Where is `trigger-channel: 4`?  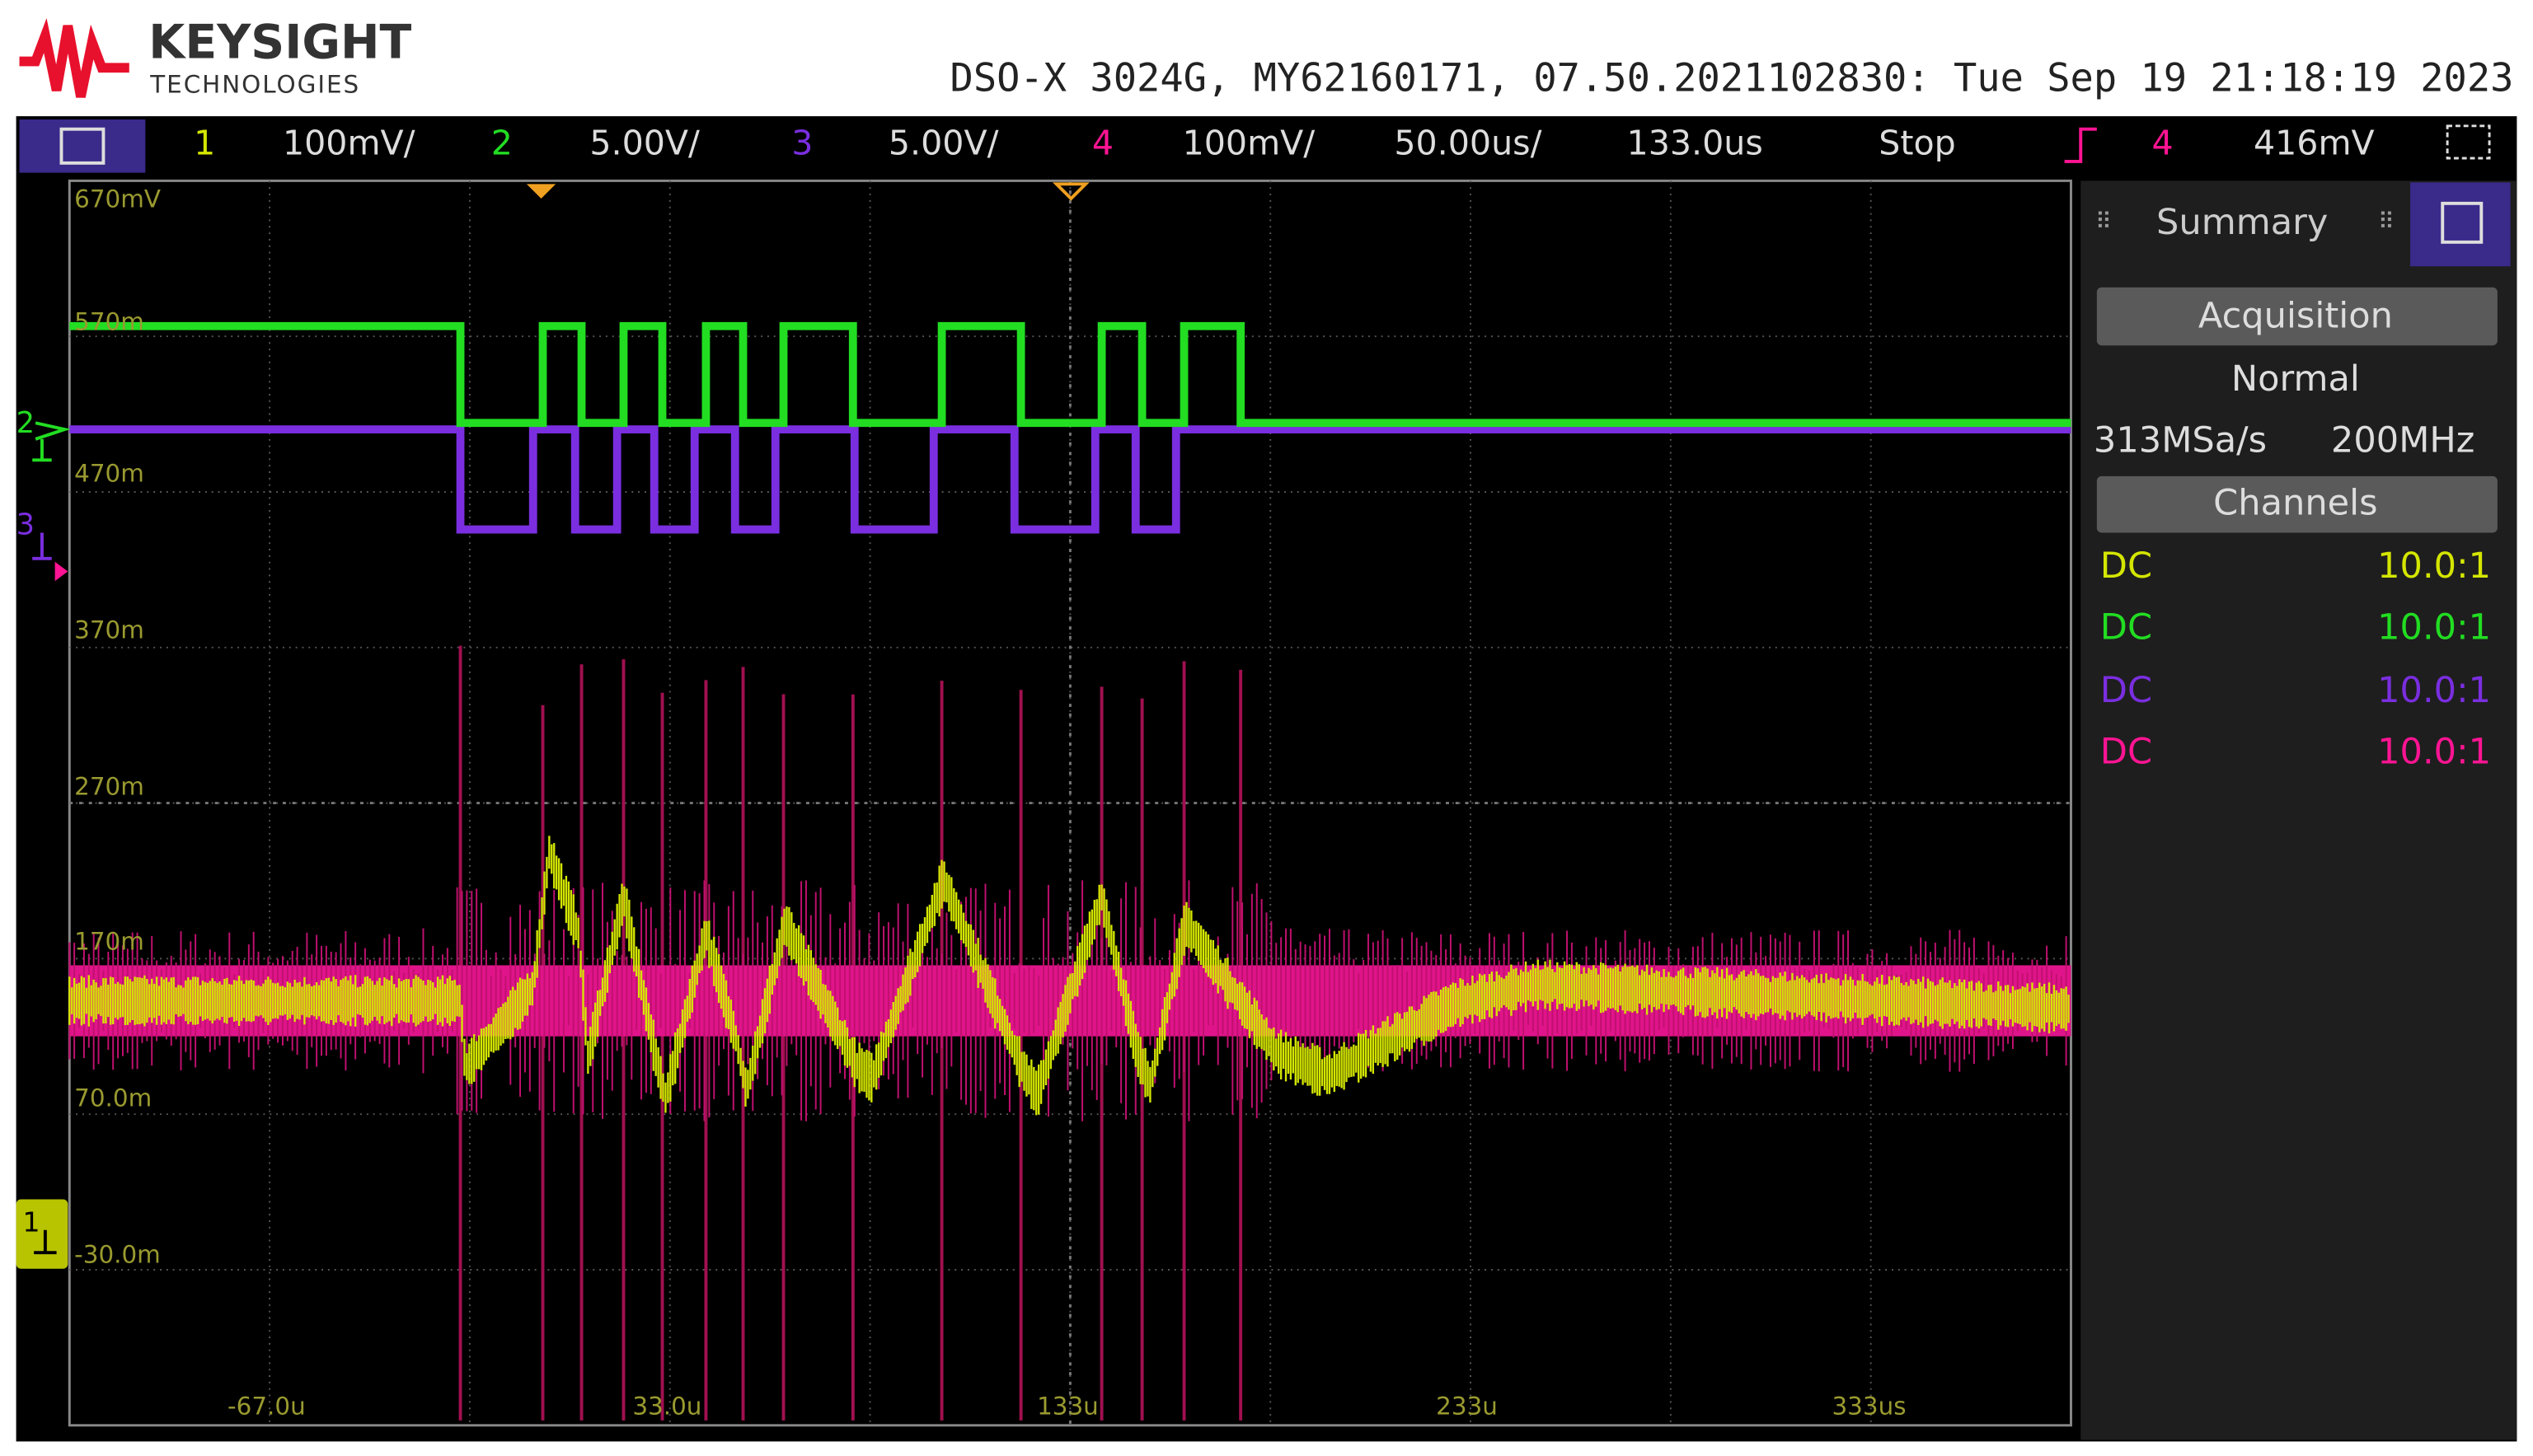 trigger-channel: 4 is located at coordinates (2162, 142).